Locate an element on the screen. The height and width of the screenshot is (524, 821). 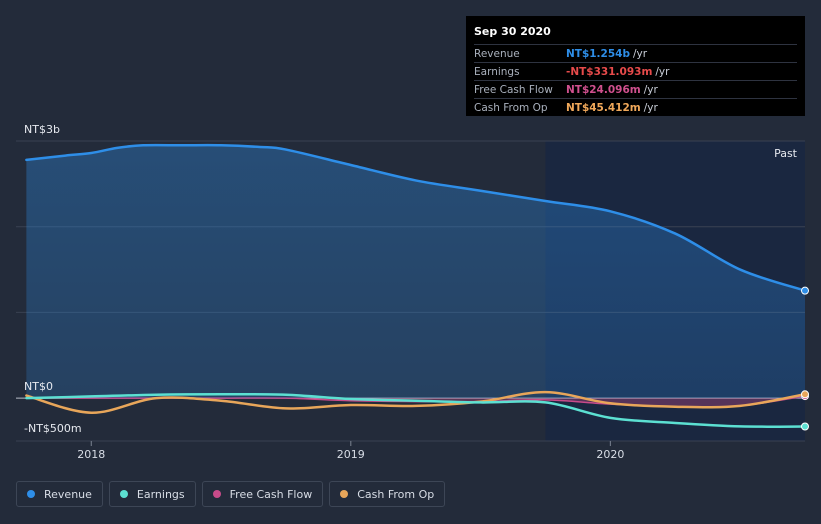
earnings-line is located at coordinates (416, 410).